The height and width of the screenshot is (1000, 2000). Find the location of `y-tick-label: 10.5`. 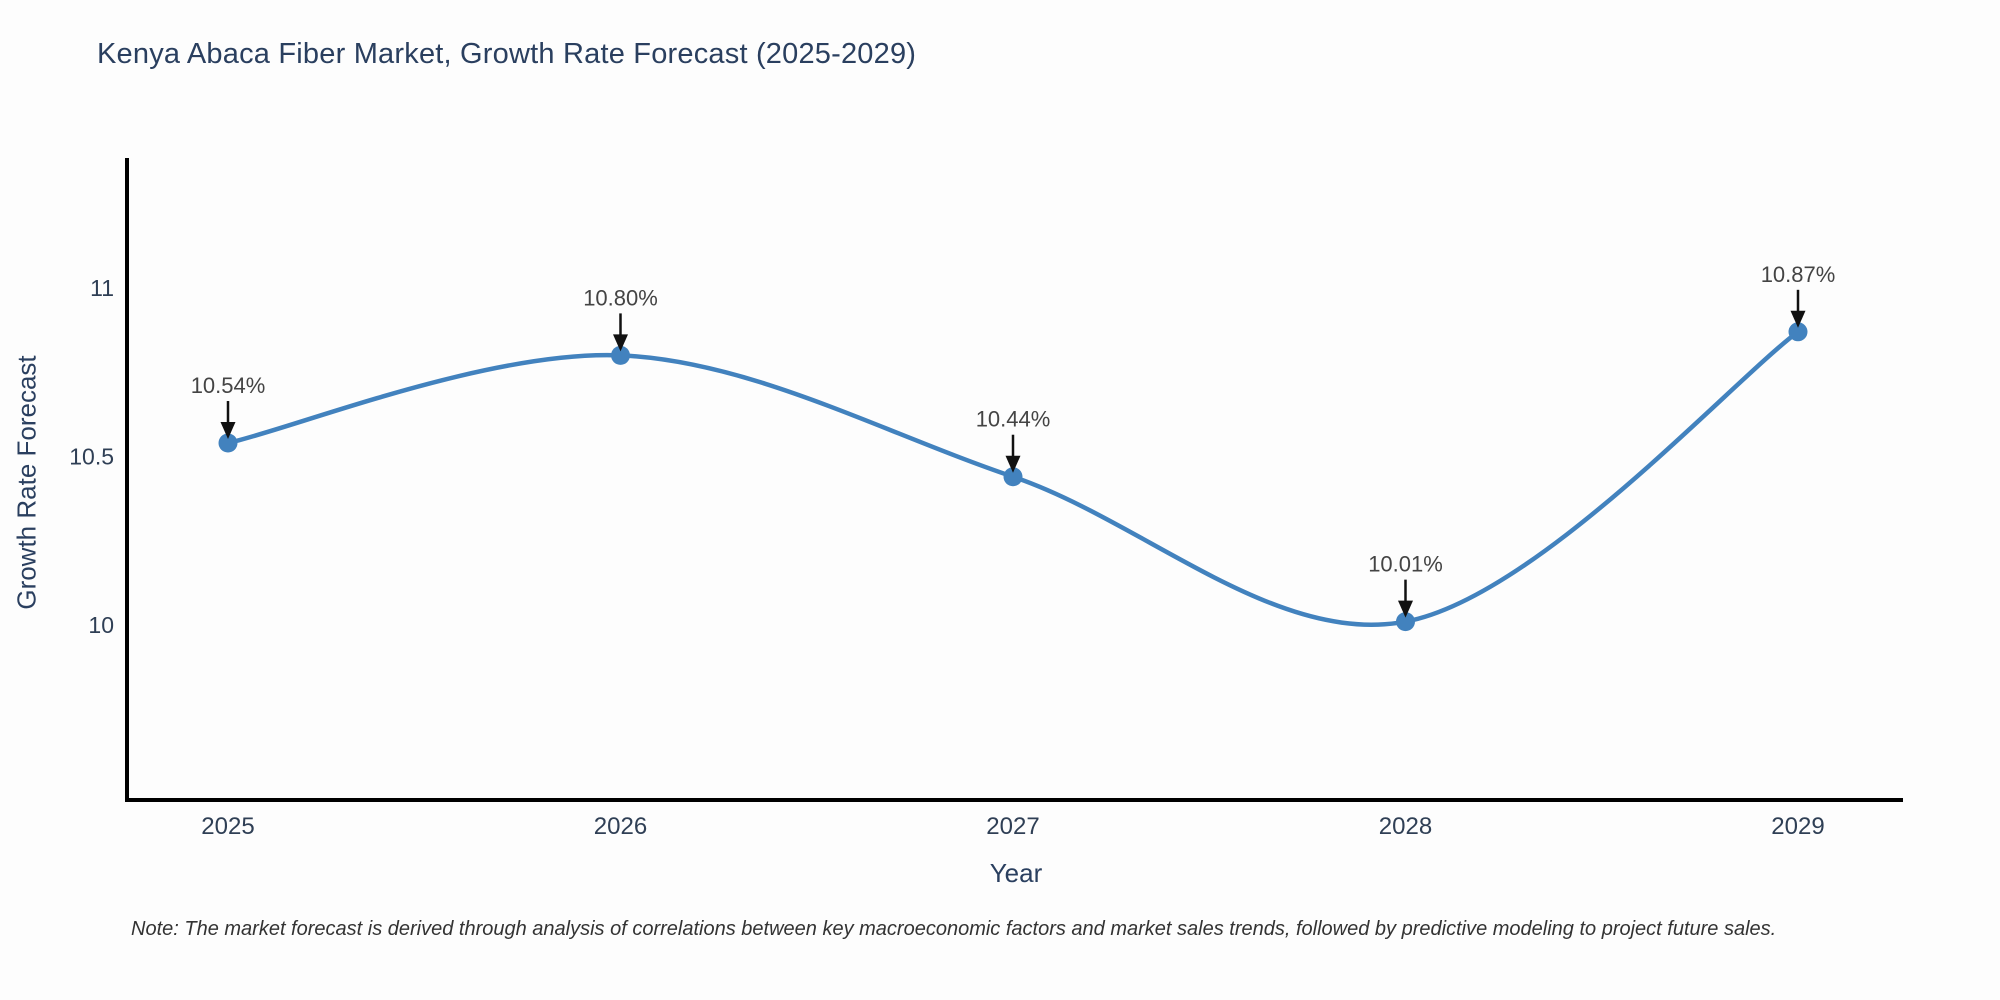

y-tick-label: 10.5 is located at coordinates (91, 457).